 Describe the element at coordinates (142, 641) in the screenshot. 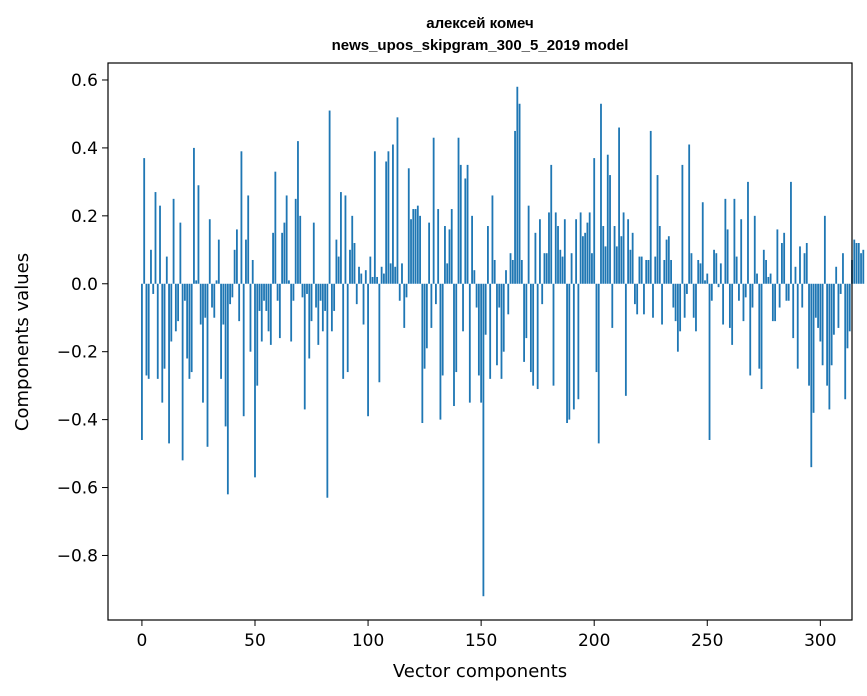

I see `x-tick-label: 0` at that location.